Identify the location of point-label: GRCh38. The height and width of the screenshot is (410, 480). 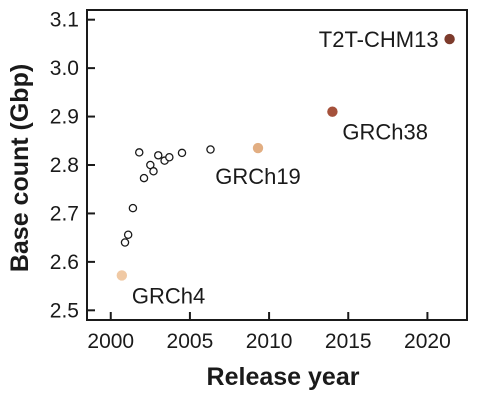
(385, 132).